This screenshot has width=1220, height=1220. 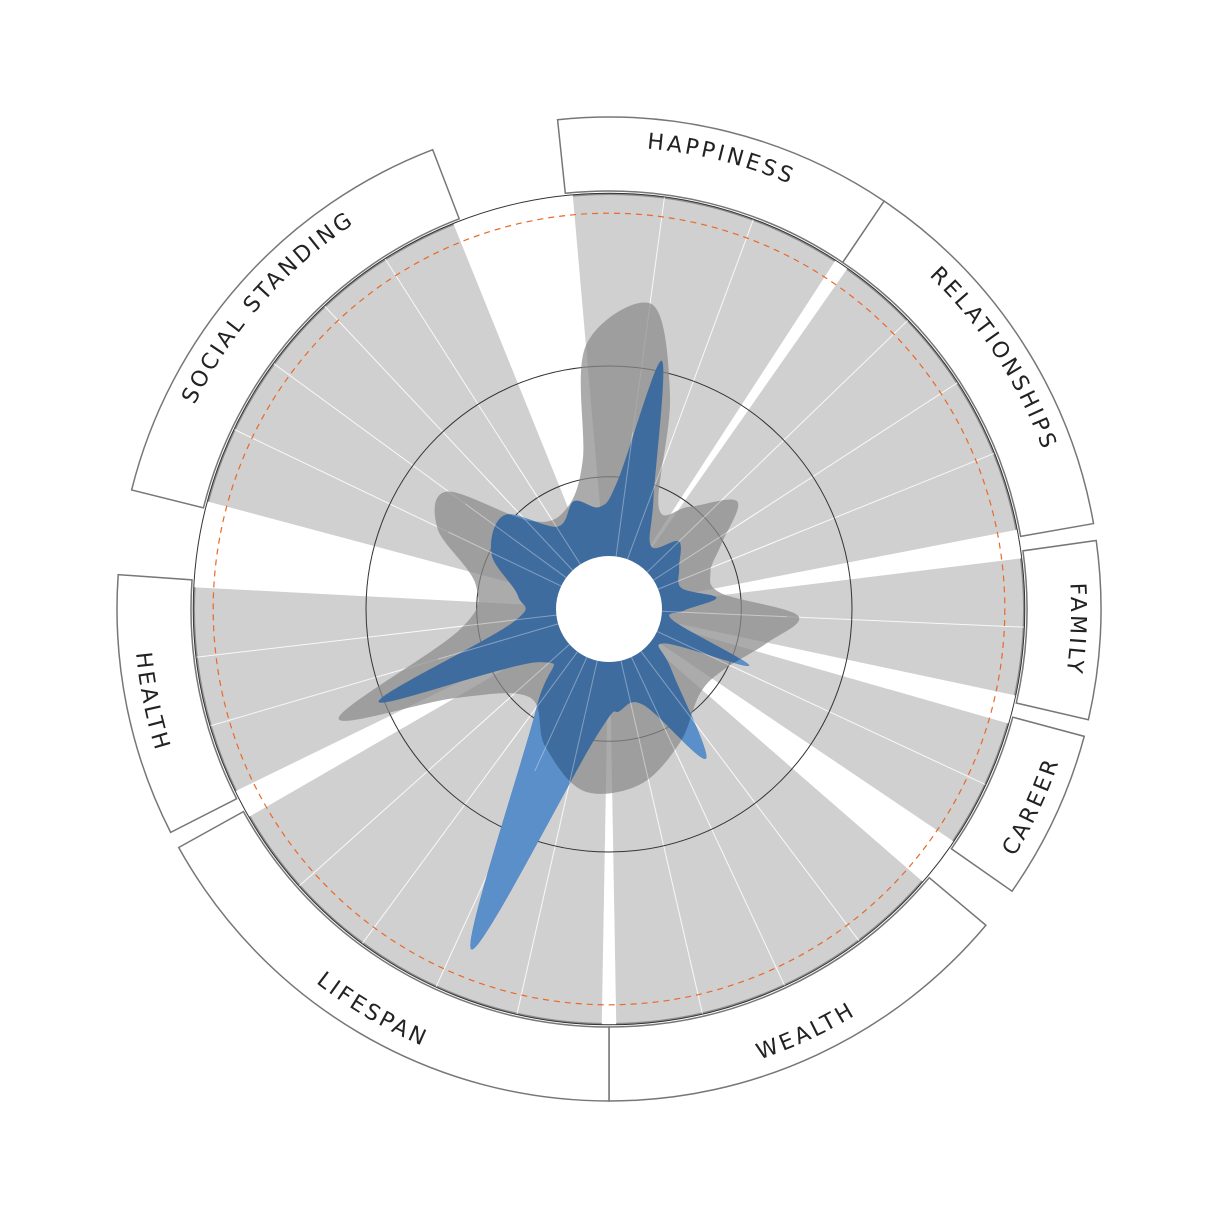 What do you see at coordinates (295, 328) in the screenshot?
I see `label-box-social-standing` at bounding box center [295, 328].